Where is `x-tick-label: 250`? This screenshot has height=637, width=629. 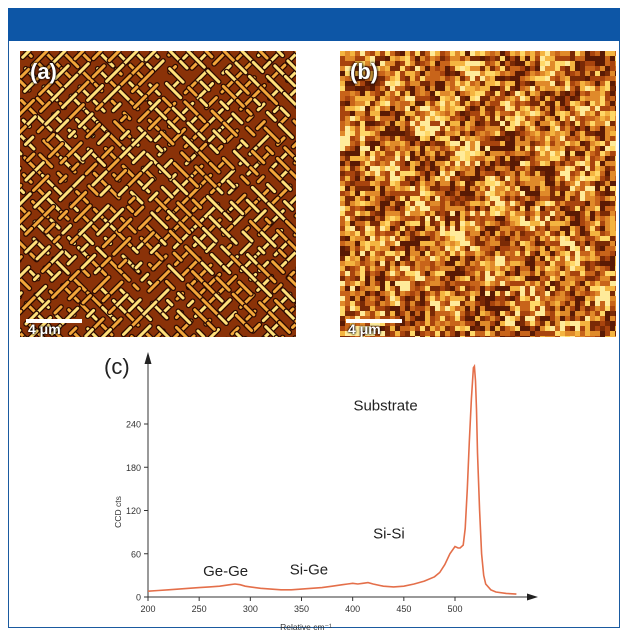
x-tick-label: 250 is located at coordinates (199, 609).